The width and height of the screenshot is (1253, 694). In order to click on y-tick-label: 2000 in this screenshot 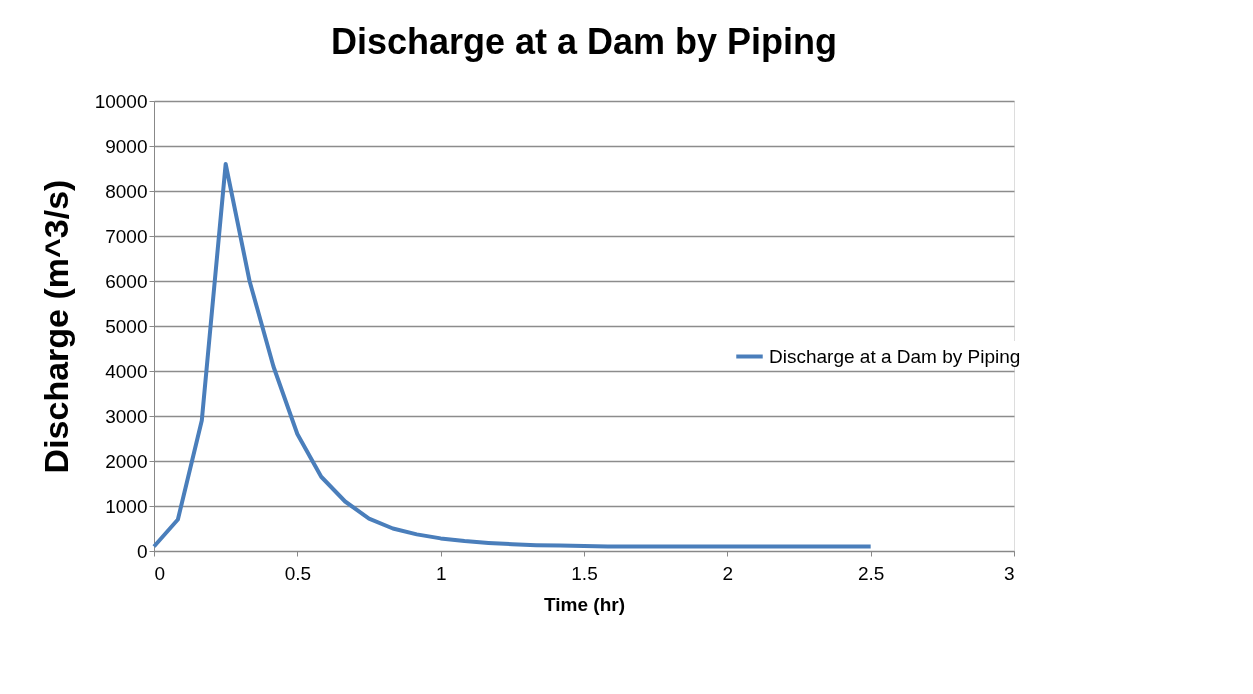, I will do `click(126, 461)`.